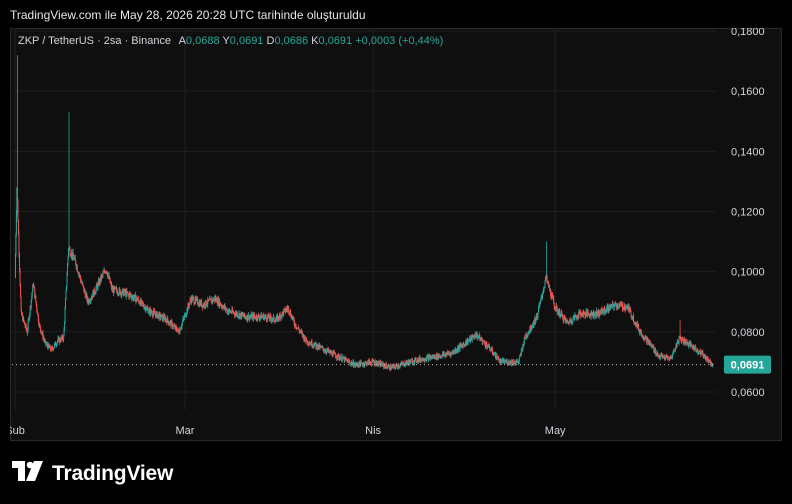 The height and width of the screenshot is (504, 792). Describe the element at coordinates (748, 393) in the screenshot. I see `y-tick-label: 0,0600` at that location.